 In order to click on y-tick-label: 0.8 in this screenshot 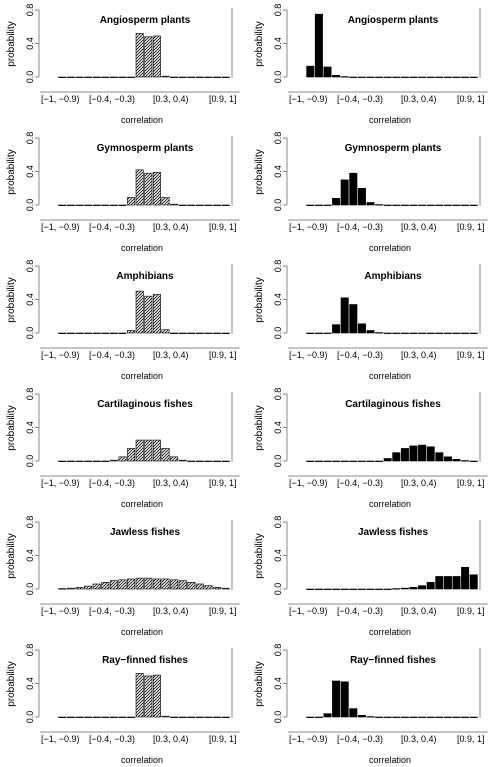, I will do `click(30, 138)`.